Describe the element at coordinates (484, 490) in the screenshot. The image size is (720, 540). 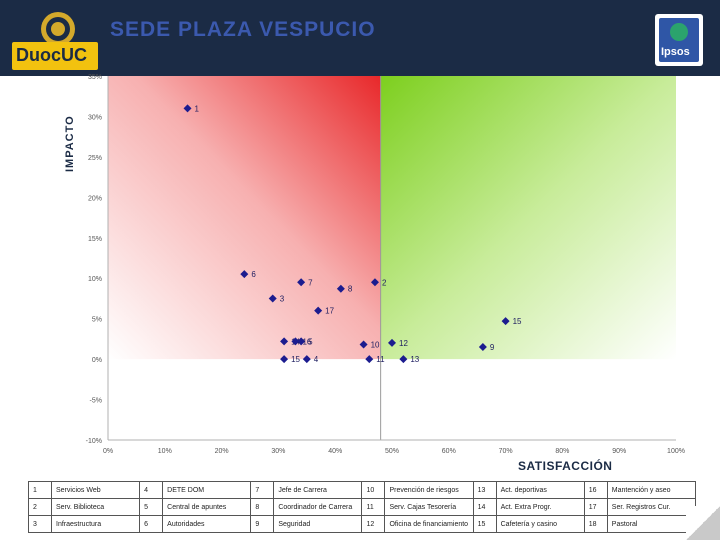
I see `legend-number: 13` at that location.